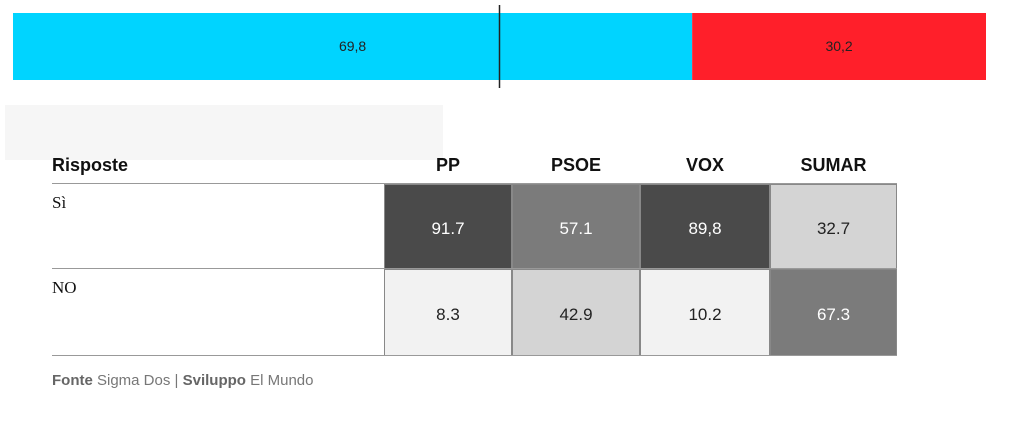  I want to click on cell: 42.9, so click(576, 312).